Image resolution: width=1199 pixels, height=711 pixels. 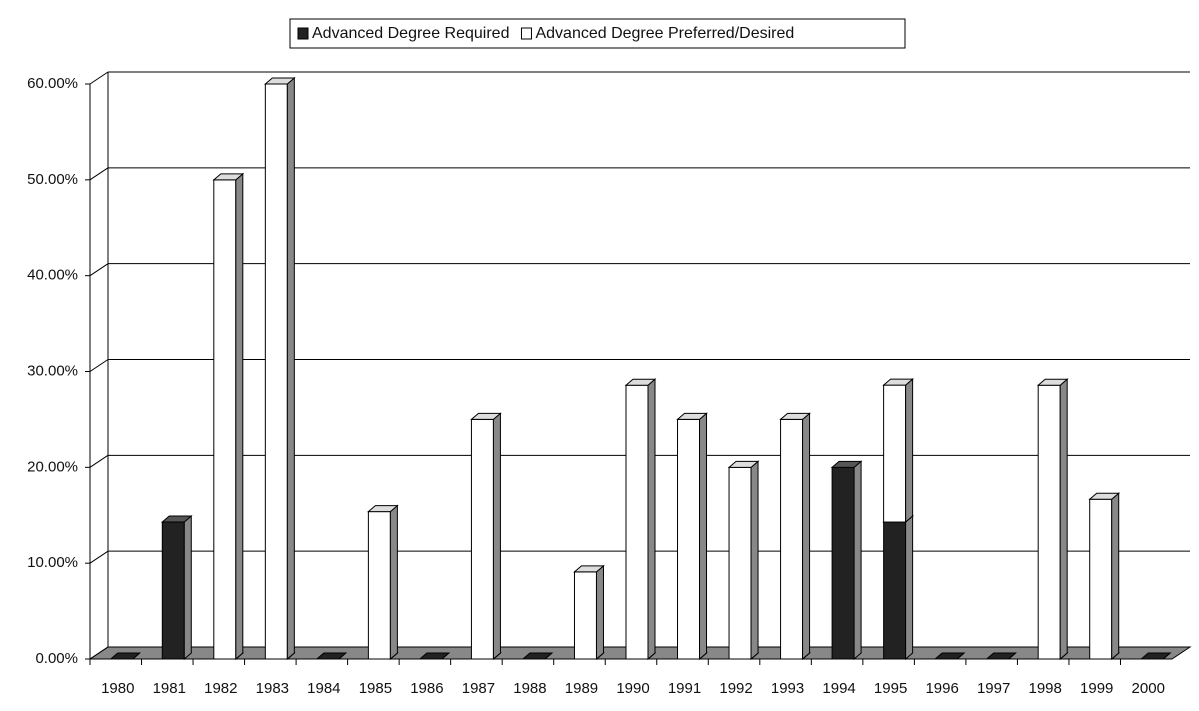 What do you see at coordinates (52, 83) in the screenshot?
I see `y-tick-label: 60.00%` at bounding box center [52, 83].